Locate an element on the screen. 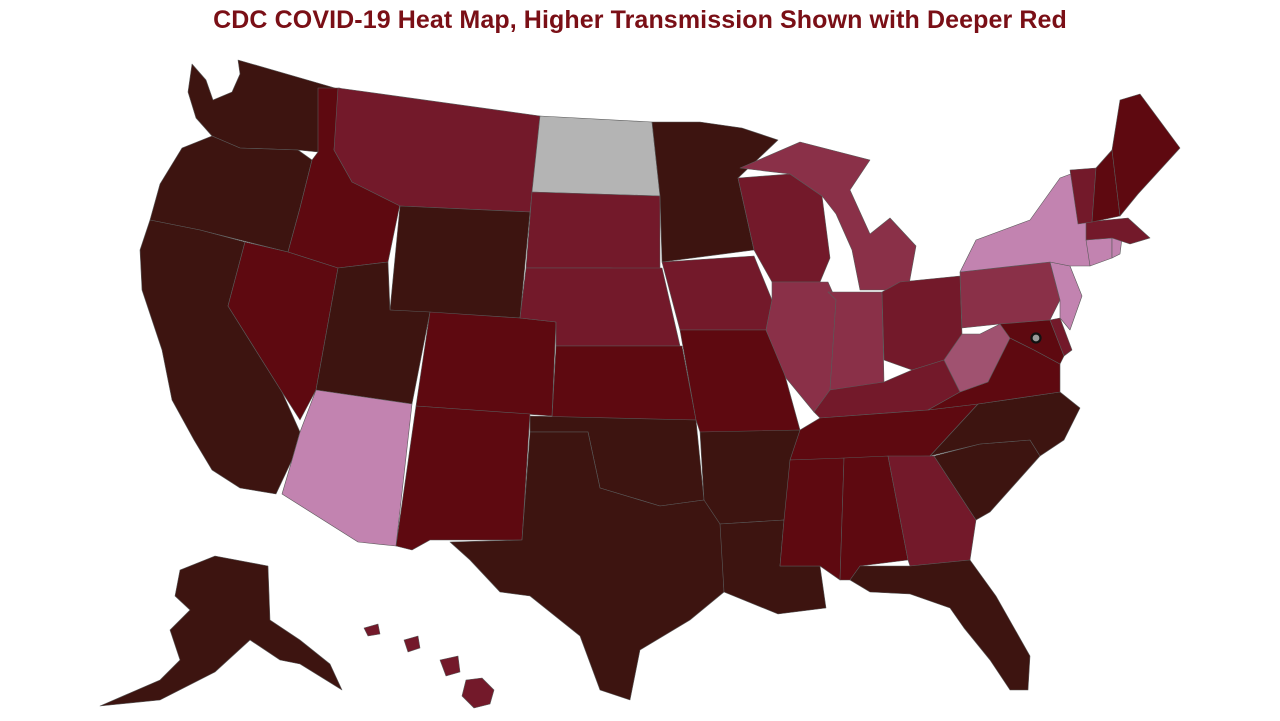  state-north-dakota is located at coordinates (596, 156).